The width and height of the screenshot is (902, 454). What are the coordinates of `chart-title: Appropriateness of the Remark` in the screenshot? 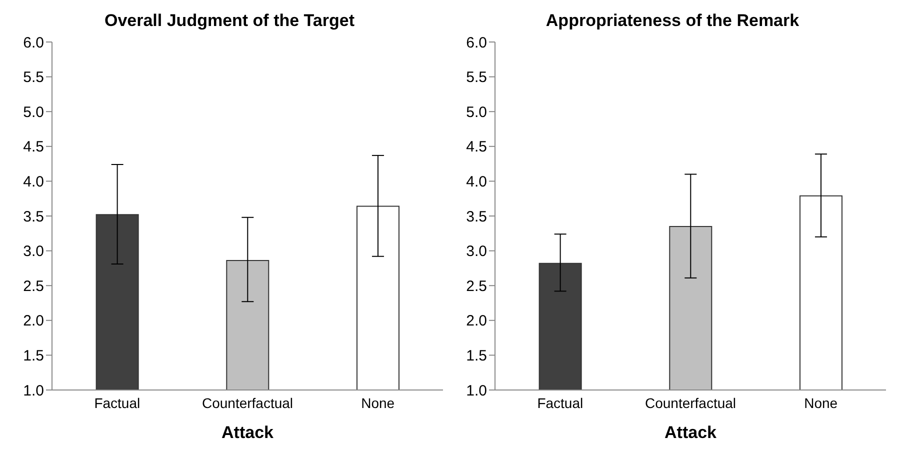 It's located at (672, 21).